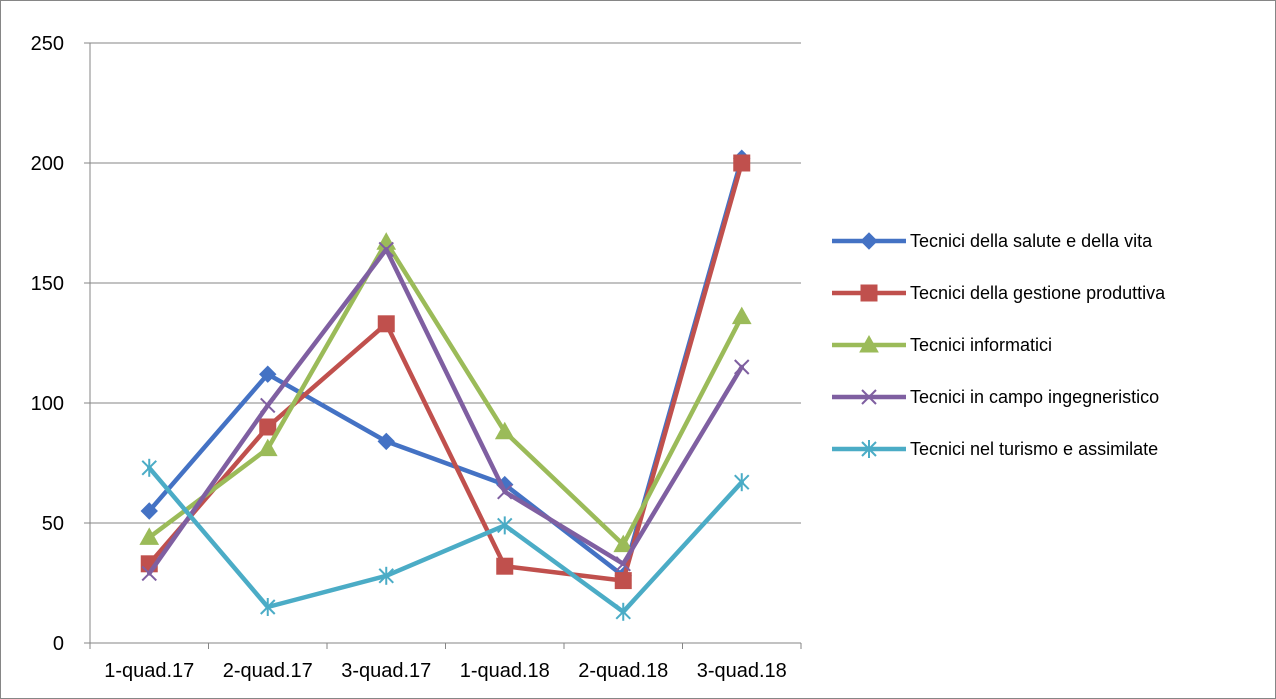 Image resolution: width=1276 pixels, height=699 pixels. I want to click on series-line, so click(445, 540).